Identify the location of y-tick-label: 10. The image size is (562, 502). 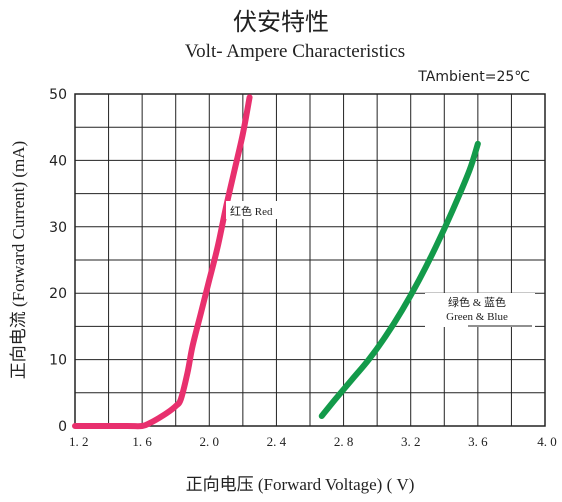
(58, 361).